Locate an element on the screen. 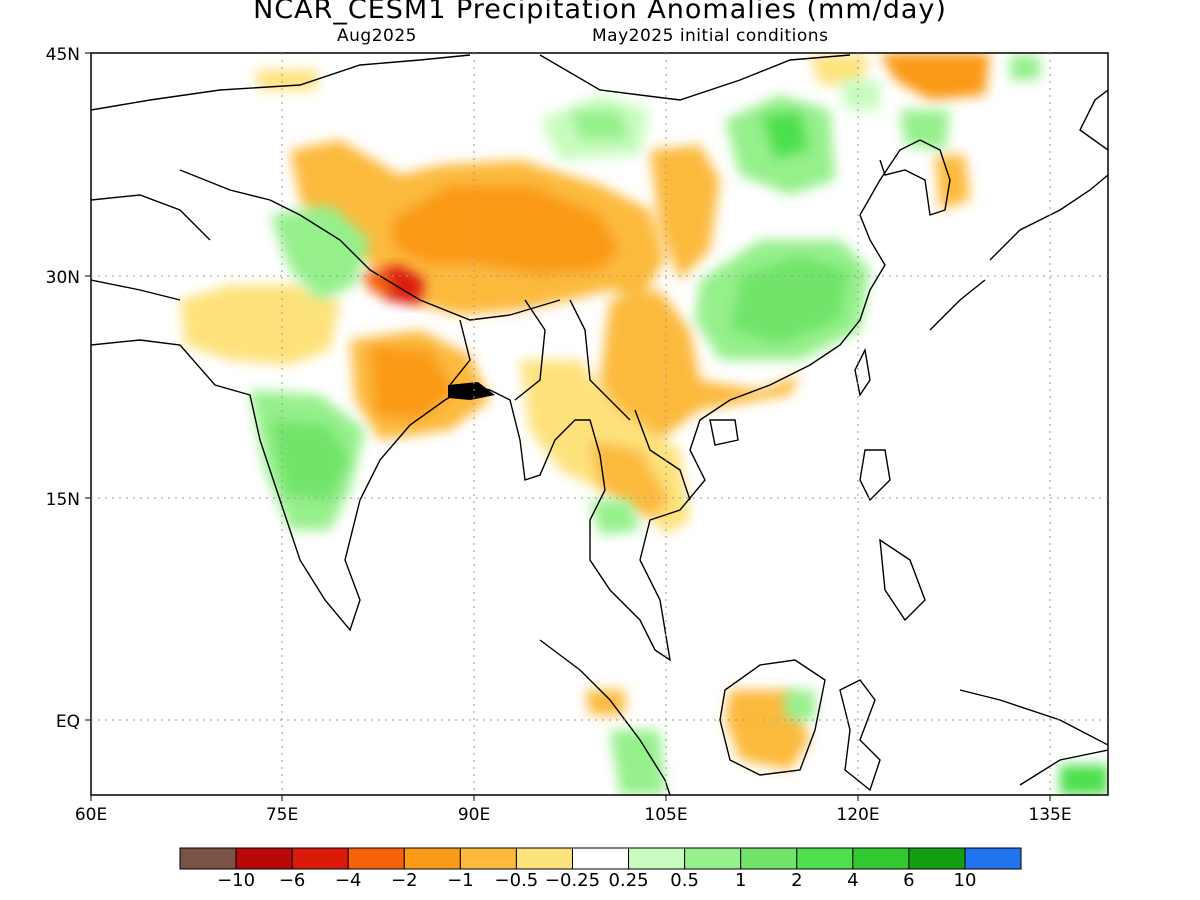 This screenshot has height=900, width=1200. lon-tick-labels: 60E 75E 90E 105E 120E 135E is located at coordinates (573, 815).